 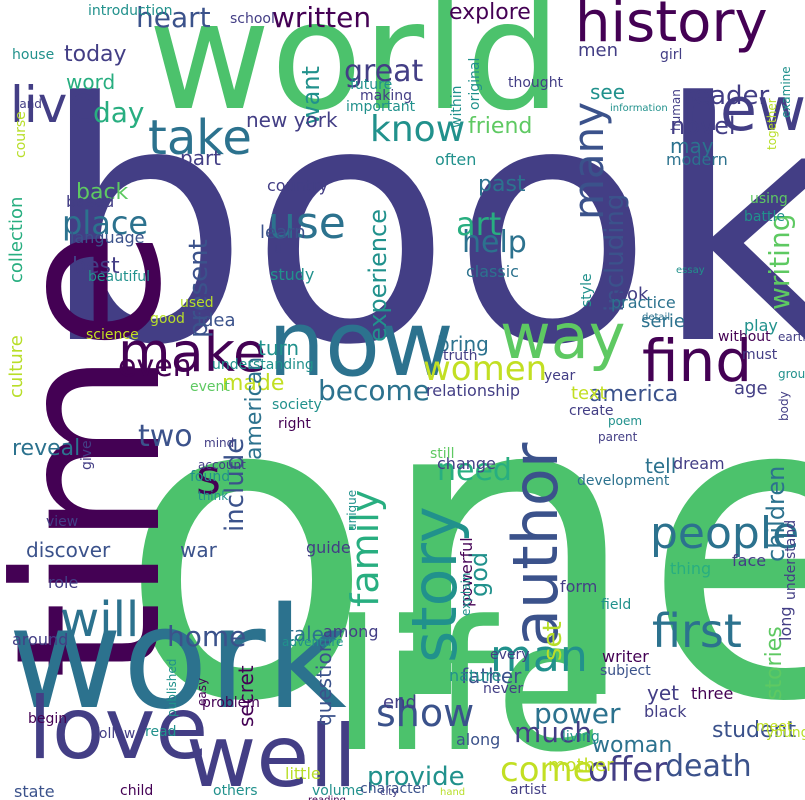 I want to click on cloud-word: word, so click(x=91, y=82).